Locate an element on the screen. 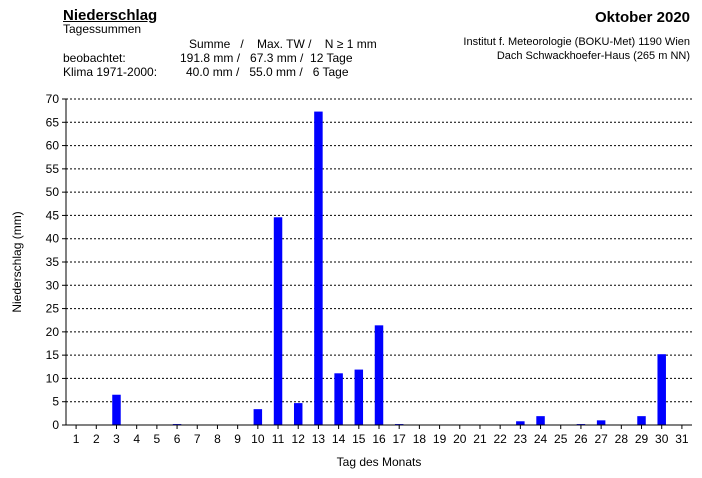 The width and height of the screenshot is (702, 478). y-tick-label: 70 is located at coordinates (53, 99).